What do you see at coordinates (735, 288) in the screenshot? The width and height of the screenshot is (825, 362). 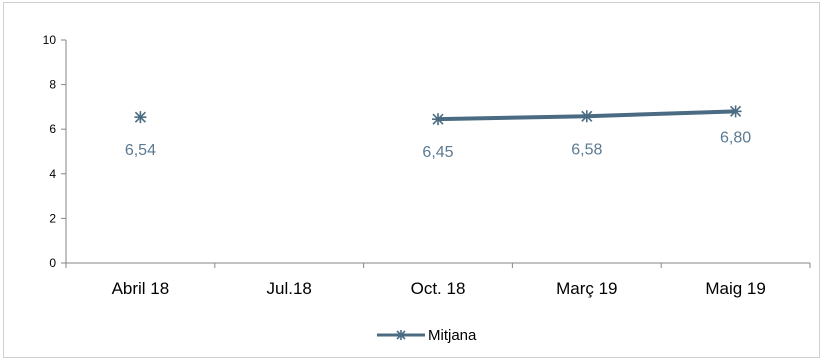 I see `x-tick-label: Maig 19` at bounding box center [735, 288].